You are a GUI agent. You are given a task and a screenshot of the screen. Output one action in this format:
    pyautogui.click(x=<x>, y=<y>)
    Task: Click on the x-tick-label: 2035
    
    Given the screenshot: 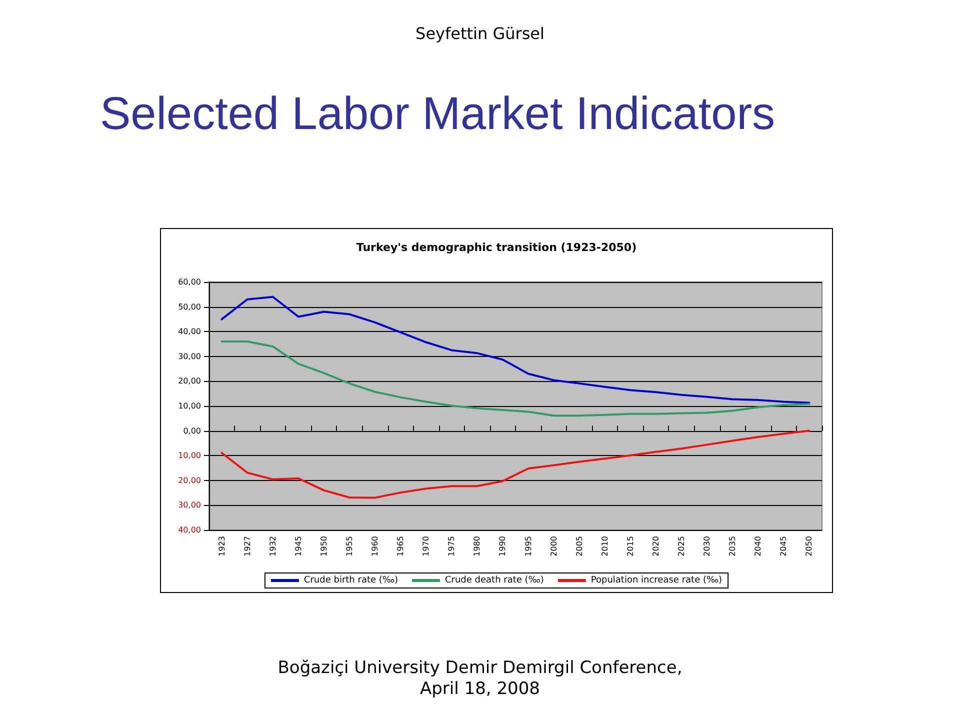 What is the action you would take?
    pyautogui.click(x=733, y=546)
    